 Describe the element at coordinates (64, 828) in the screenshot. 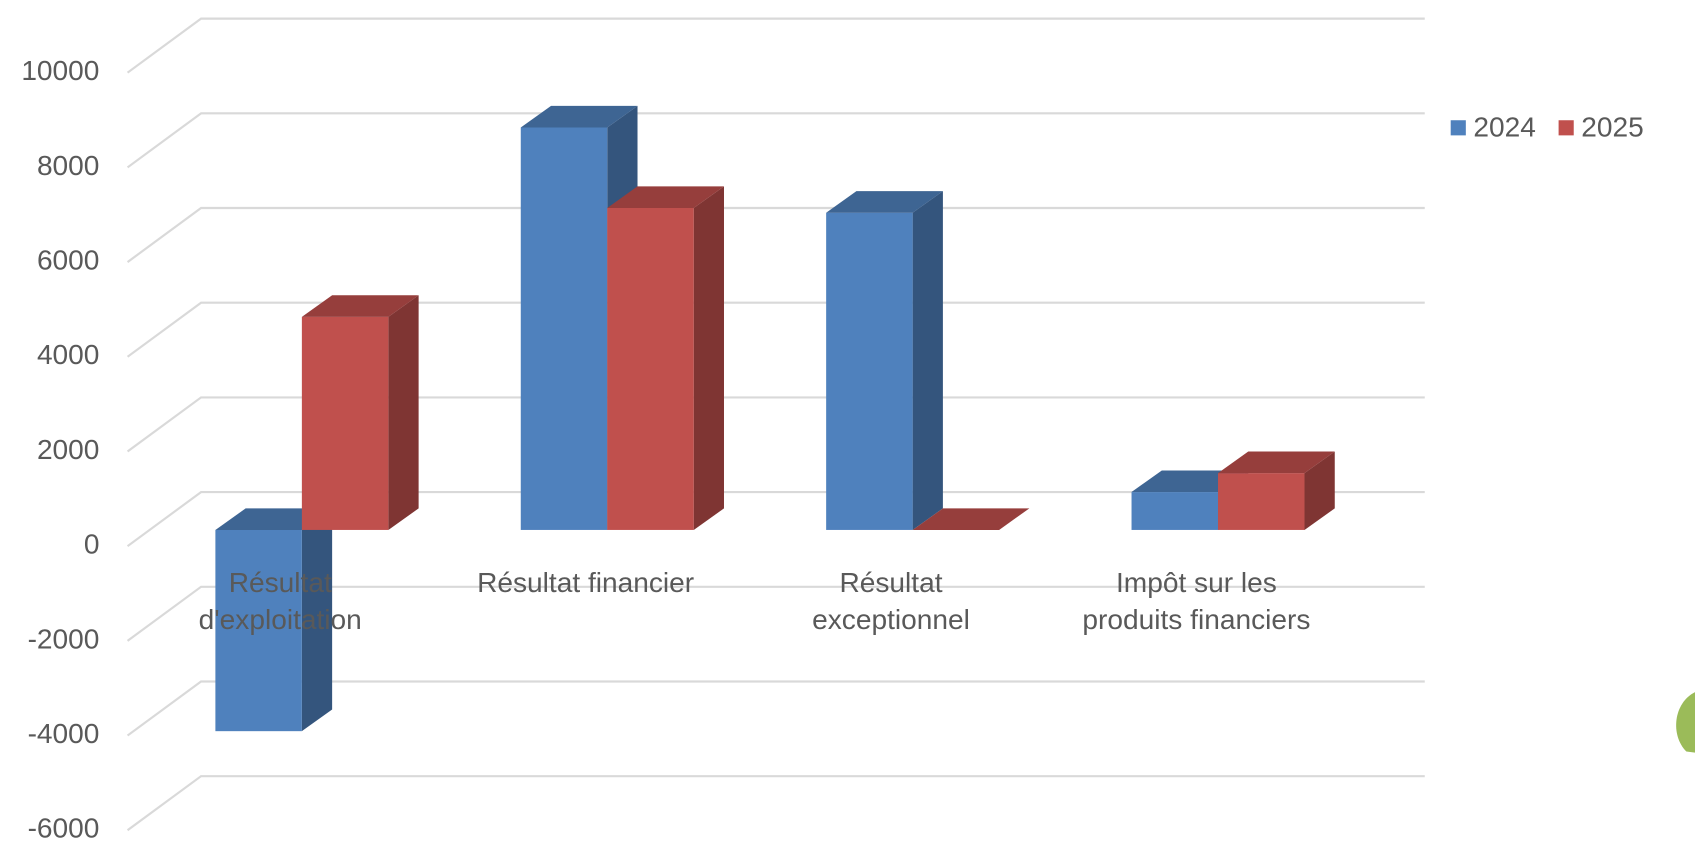

I see `y-tick-label: -6000` at that location.